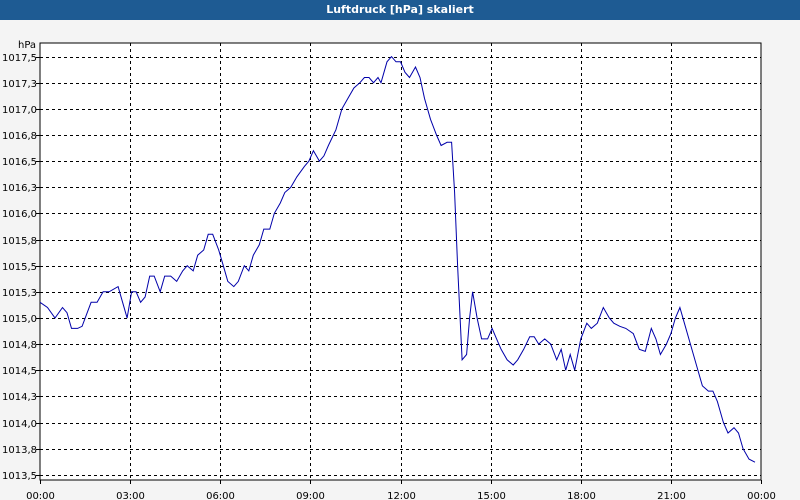  I want to click on y-tick-label: 1014,5, so click(19, 371).